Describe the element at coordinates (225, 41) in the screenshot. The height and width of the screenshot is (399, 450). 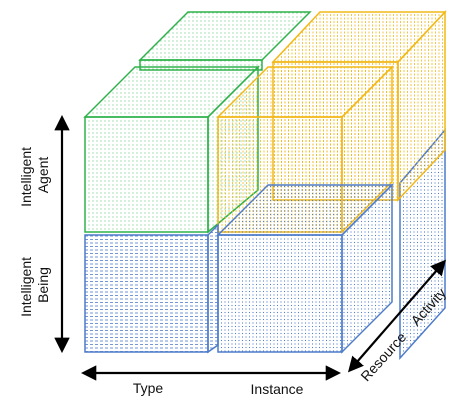
I see `cube-back-type-agent` at that location.